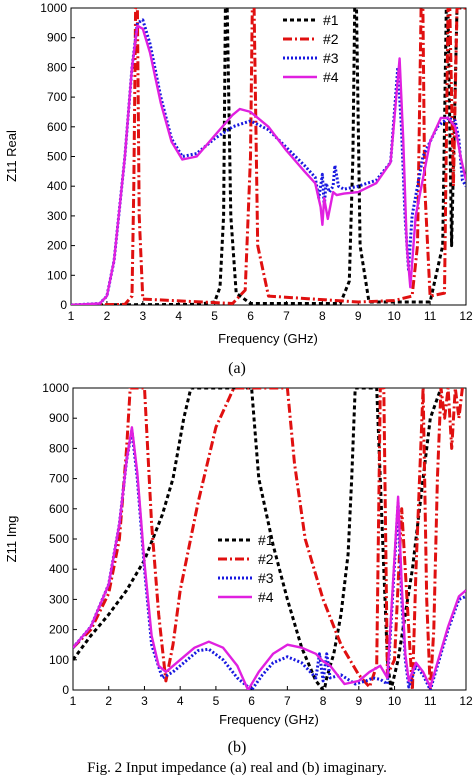 The image size is (474, 782). Describe the element at coordinates (11, 156) in the screenshot. I see `y-axis-label-real: Z11 Real` at that location.